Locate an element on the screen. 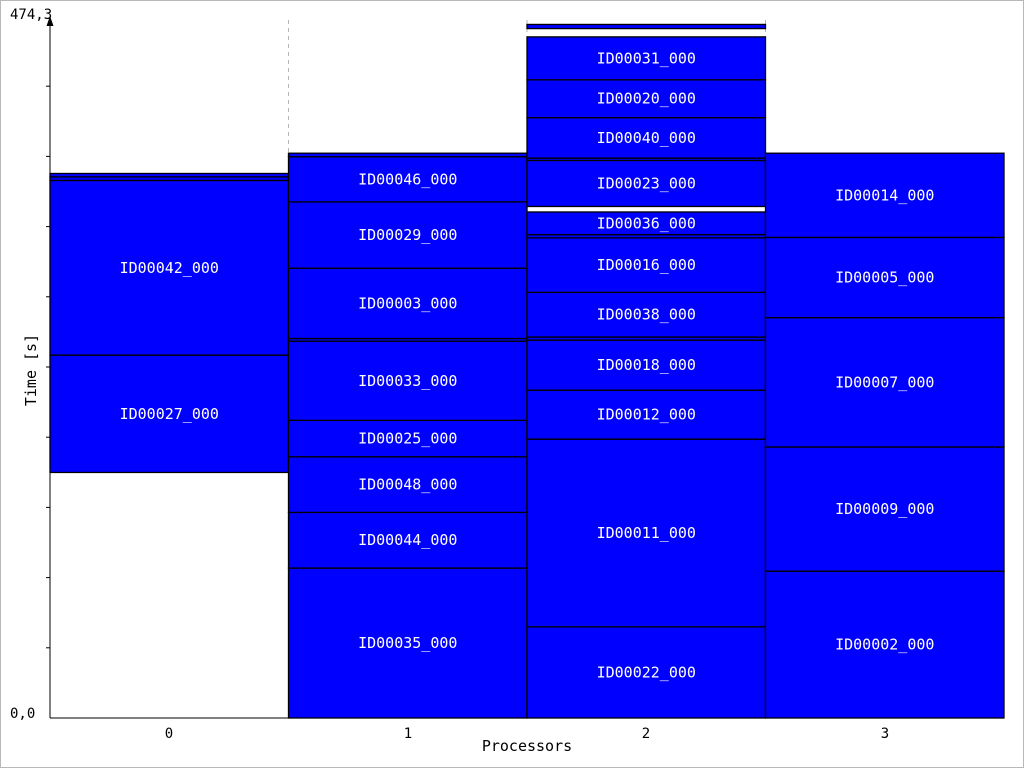  task-label: ID00029_000 is located at coordinates (407, 235).